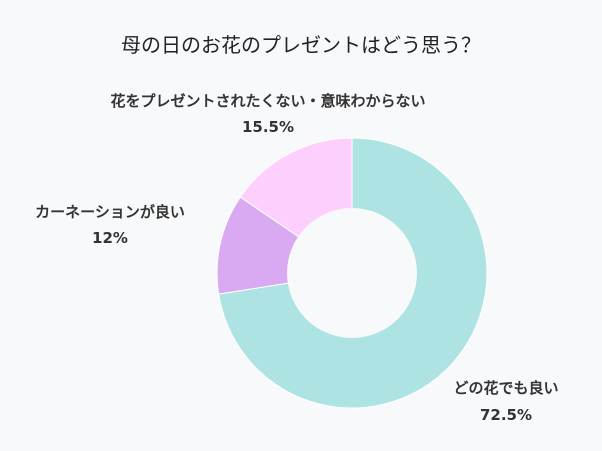 The image size is (602, 451). I want to click on slice-value-label-2: 15.5%, so click(268, 127).